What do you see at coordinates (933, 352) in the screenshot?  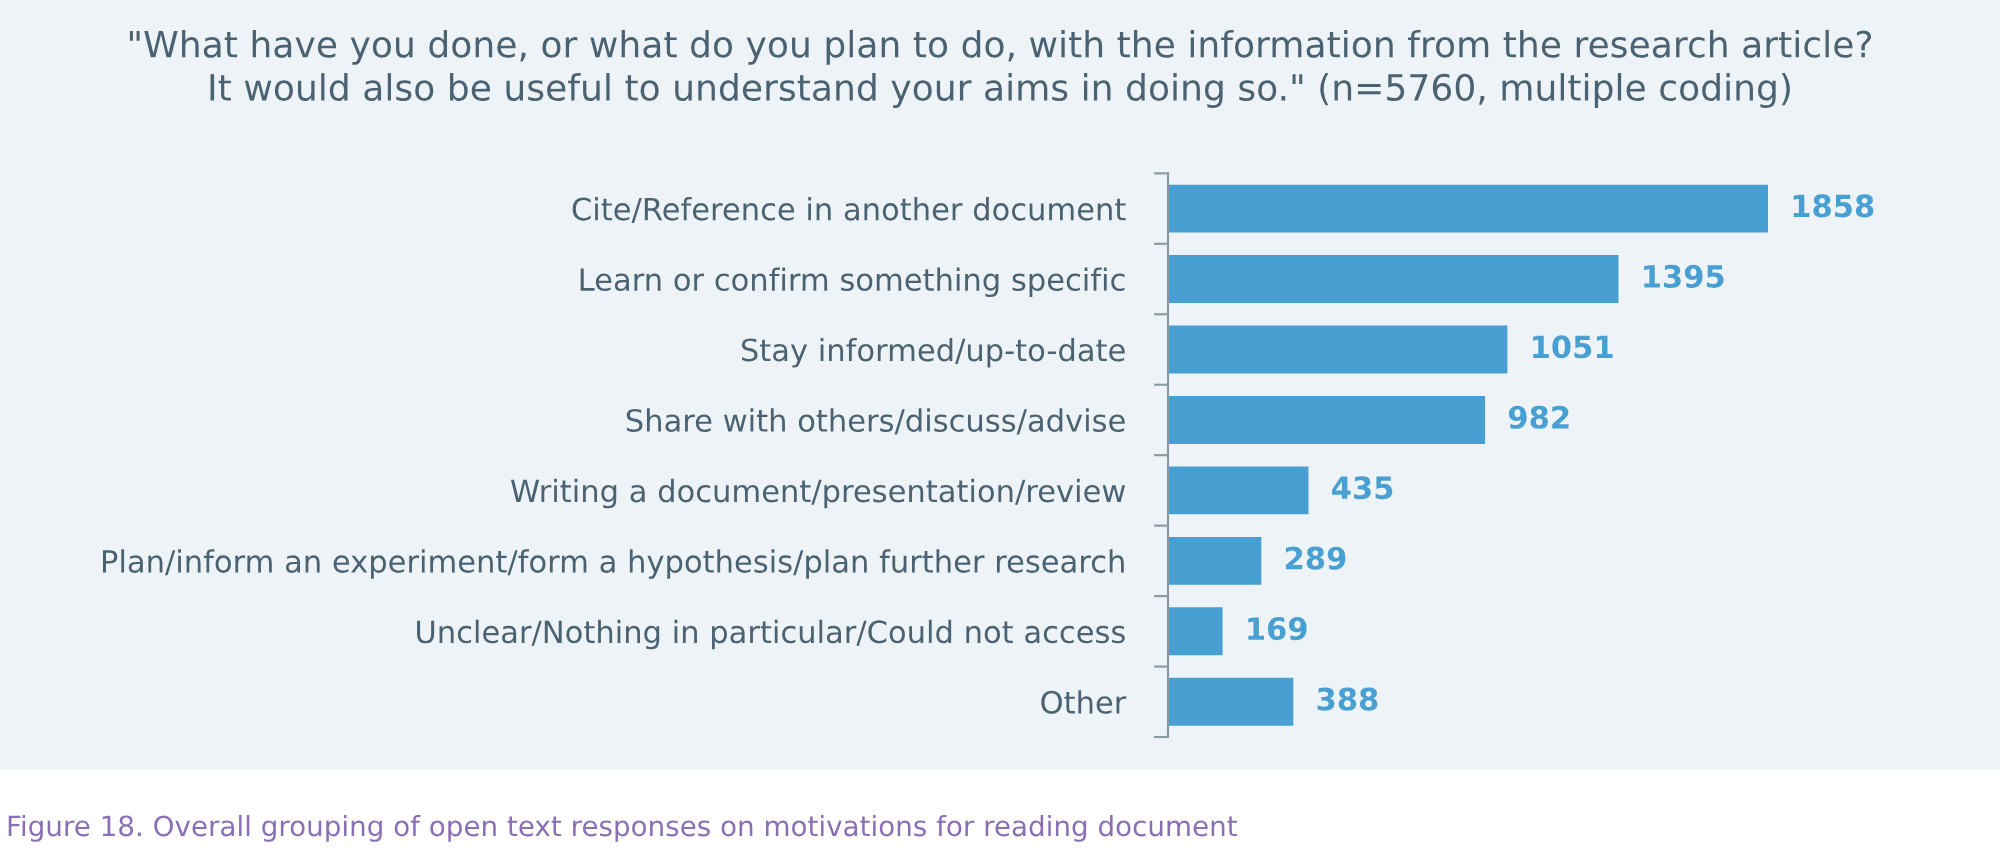 I see `y-tick-label: Stay informed/up-to-date` at bounding box center [933, 352].